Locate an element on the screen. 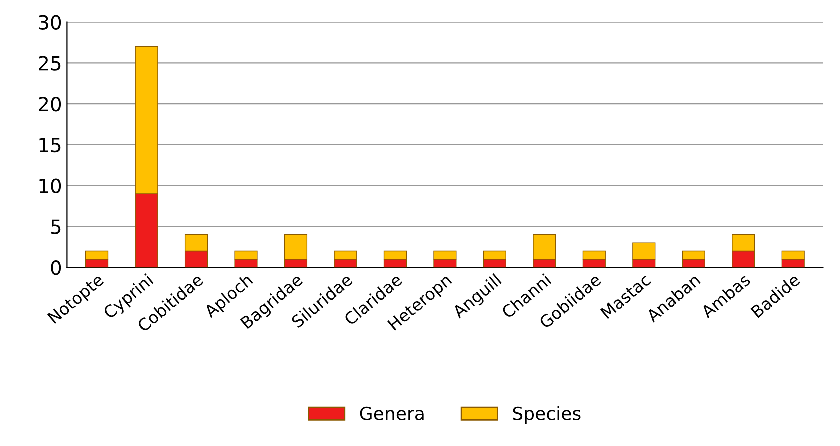 This screenshot has width=840, height=446. legend-label: Genera is located at coordinates (392, 413).